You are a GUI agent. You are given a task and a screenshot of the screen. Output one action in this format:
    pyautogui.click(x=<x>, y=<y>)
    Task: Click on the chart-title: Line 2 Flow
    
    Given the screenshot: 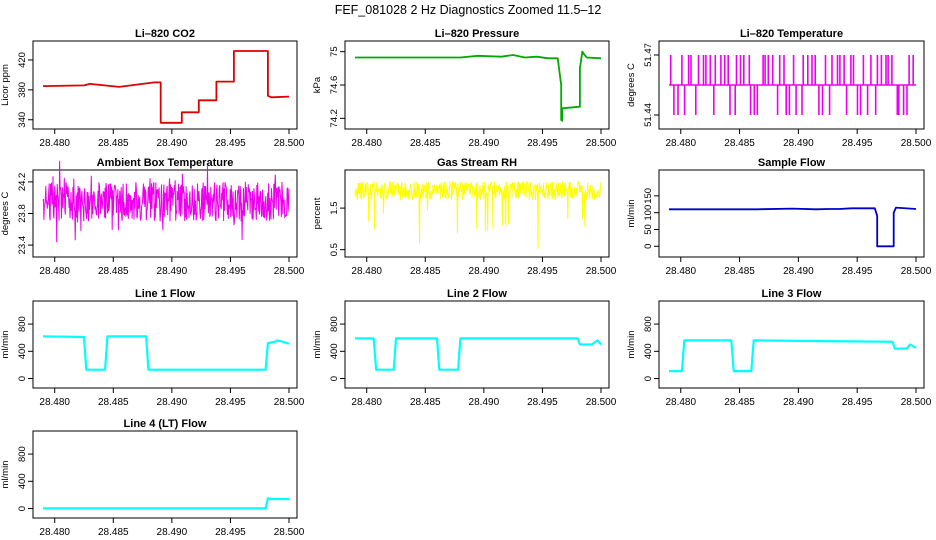 What is the action you would take?
    pyautogui.click(x=477, y=294)
    